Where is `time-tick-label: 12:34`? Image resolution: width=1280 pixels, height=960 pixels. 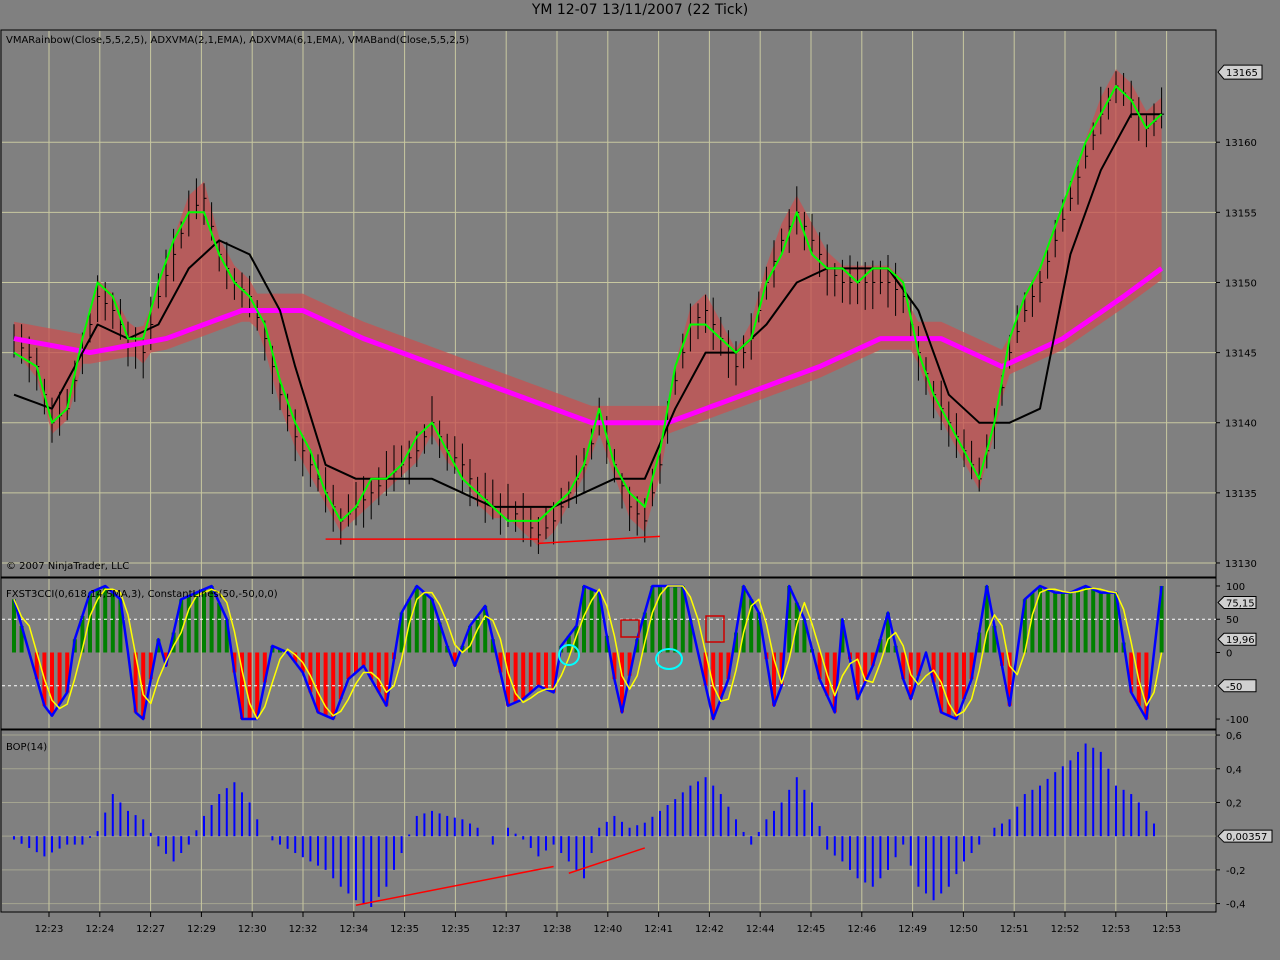 time-tick-label: 12:34 is located at coordinates (353, 929).